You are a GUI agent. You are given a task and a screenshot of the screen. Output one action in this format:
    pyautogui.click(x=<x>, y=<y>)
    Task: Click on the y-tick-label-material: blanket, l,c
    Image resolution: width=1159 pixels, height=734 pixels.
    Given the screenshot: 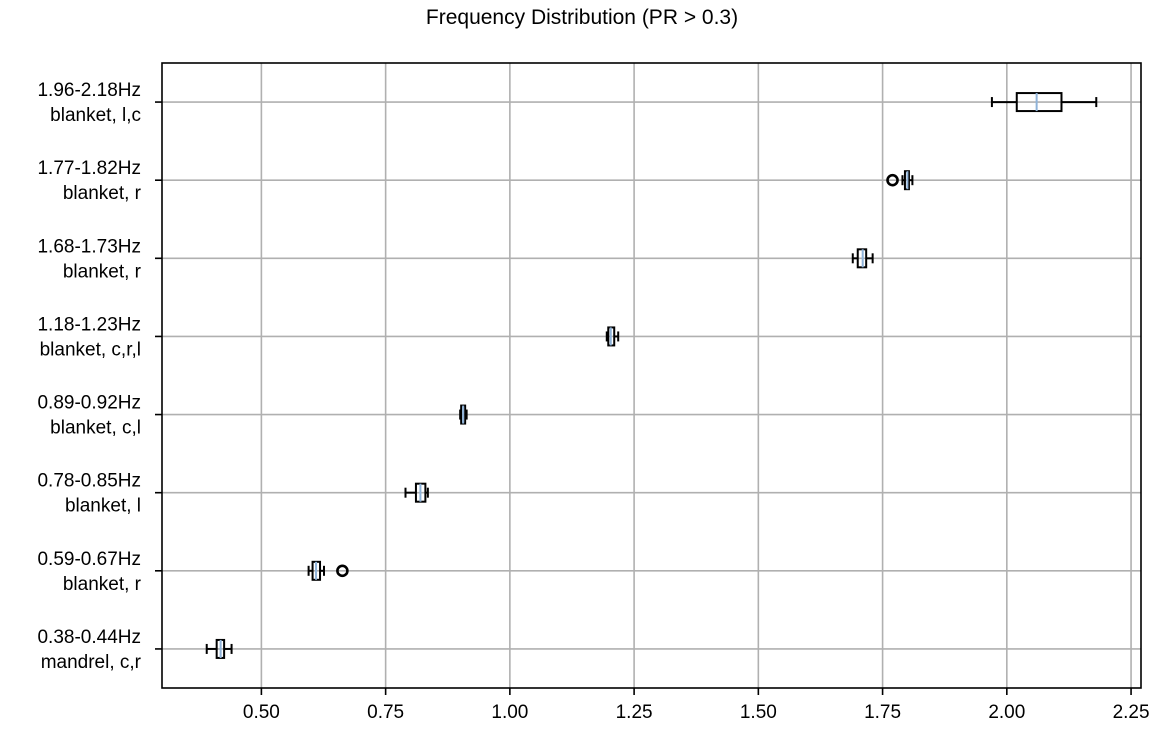 What is the action you would take?
    pyautogui.click(x=95, y=115)
    